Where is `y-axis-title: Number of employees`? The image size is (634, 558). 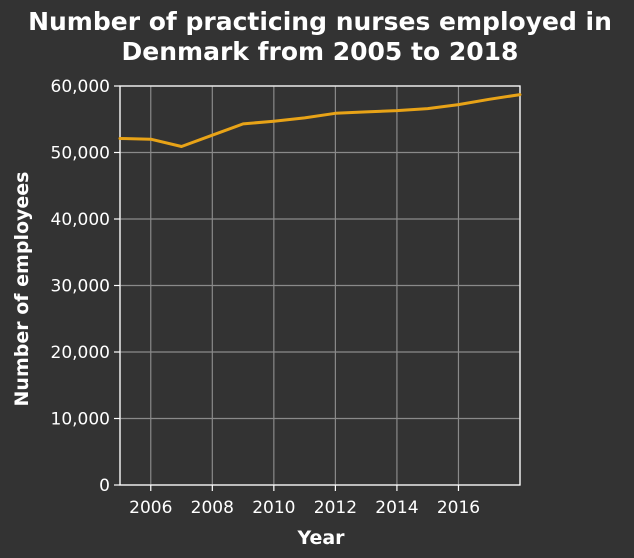
y-axis-title: Number of employees is located at coordinates (22, 289).